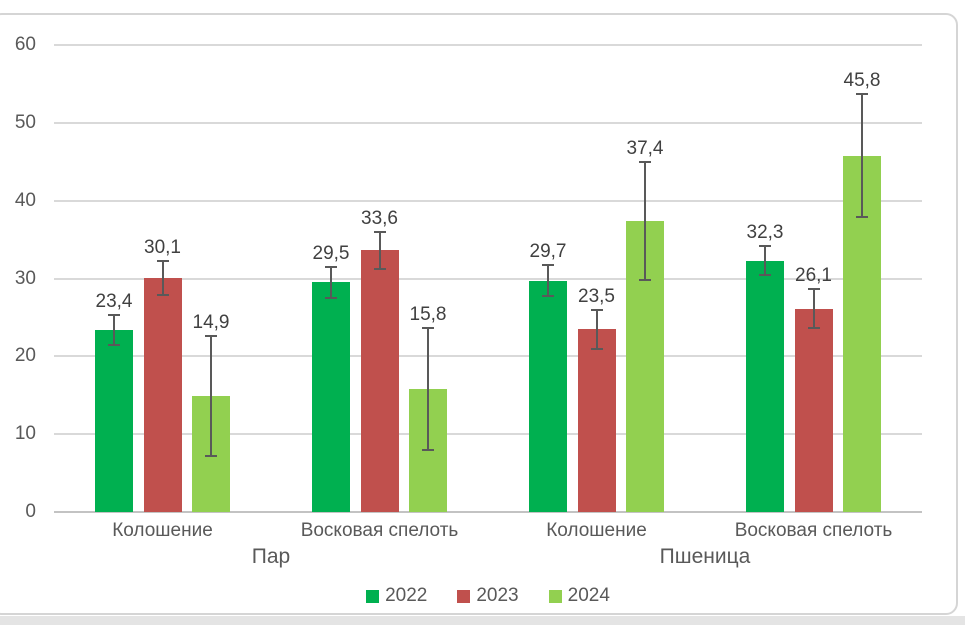  I want to click on data-label: 37,4, so click(645, 148).